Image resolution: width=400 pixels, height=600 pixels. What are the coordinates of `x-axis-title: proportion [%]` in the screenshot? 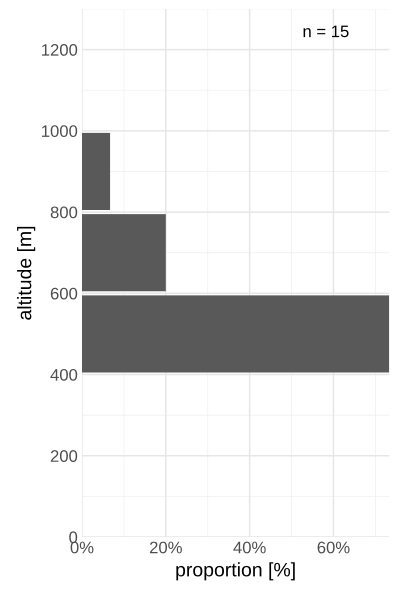 It's located at (235, 571).